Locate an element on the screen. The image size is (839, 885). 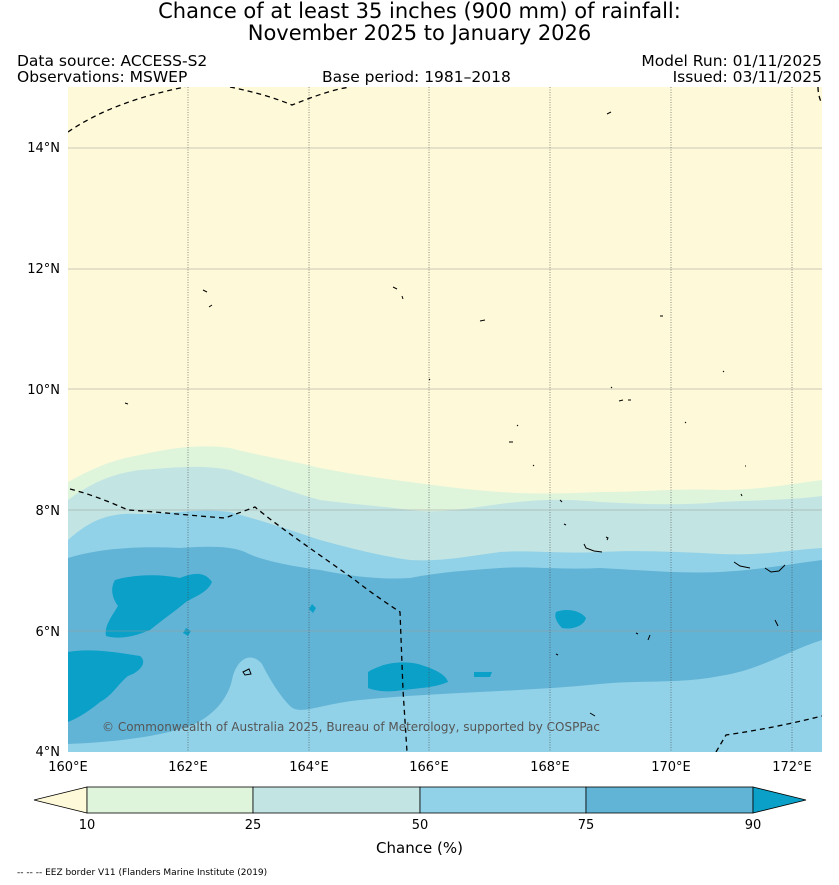
colorbar-tick-10: 10 is located at coordinates (87, 825).